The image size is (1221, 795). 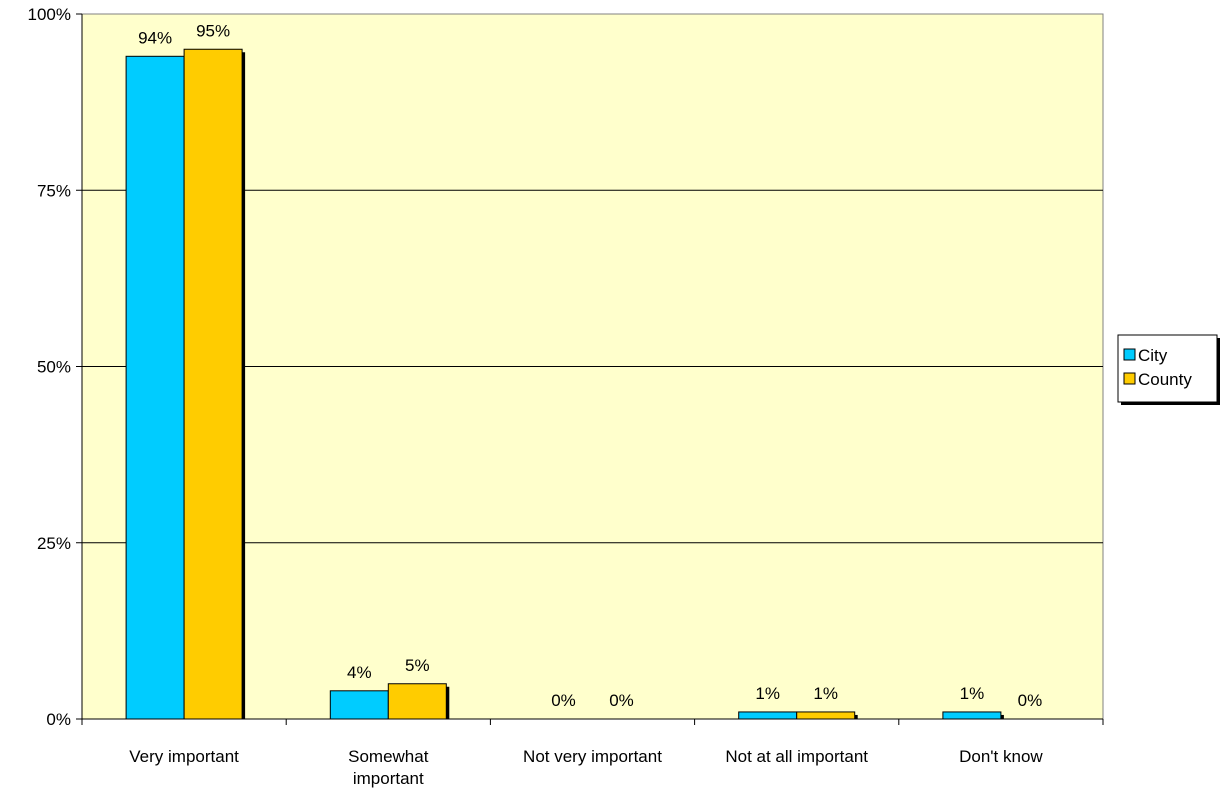 What do you see at coordinates (359, 672) in the screenshot?
I see `data-label: 4%` at bounding box center [359, 672].